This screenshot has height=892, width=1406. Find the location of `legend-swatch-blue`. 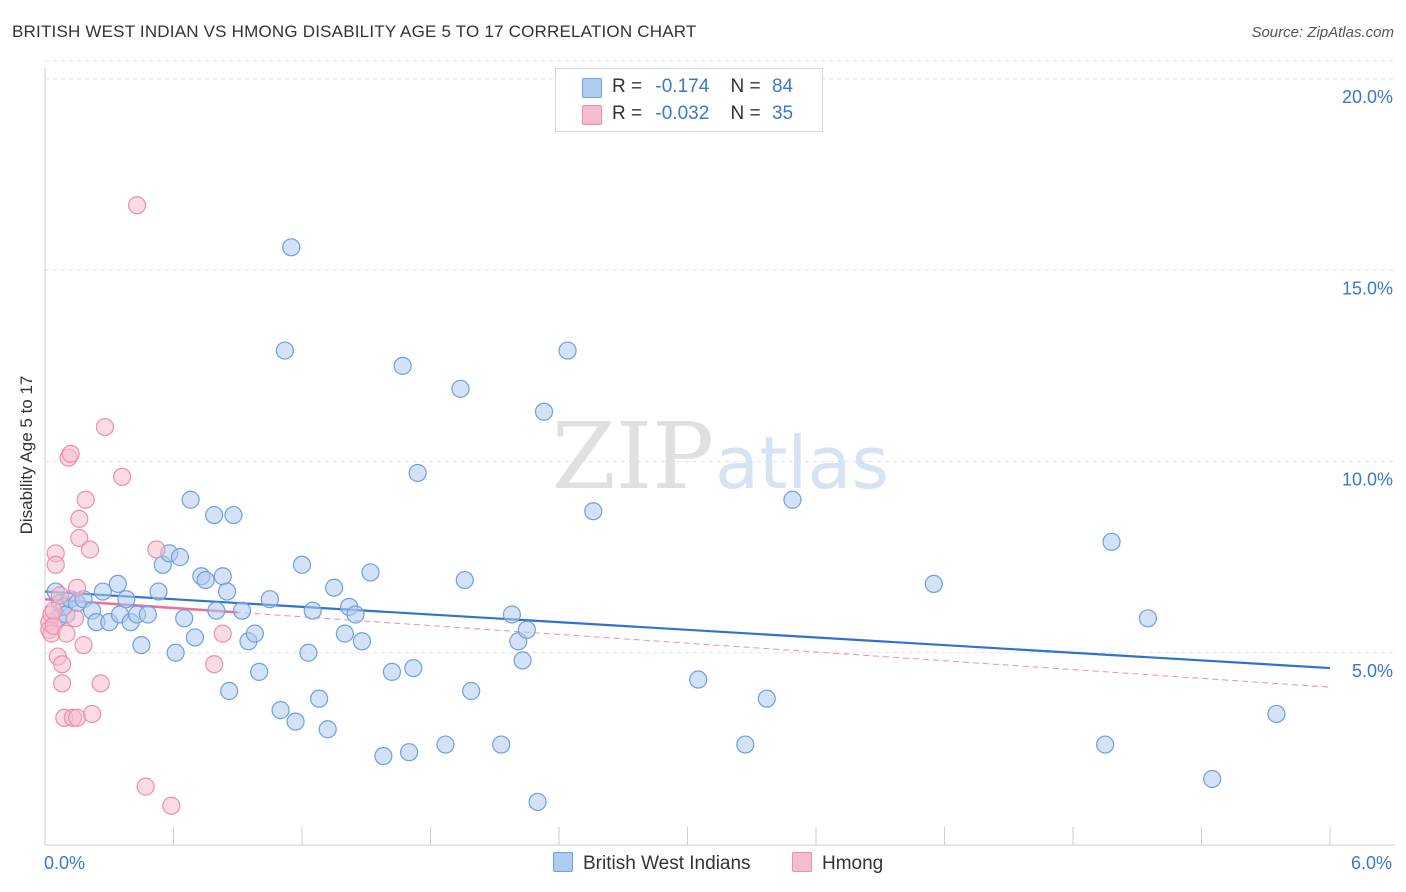

legend-swatch-blue is located at coordinates (592, 88).